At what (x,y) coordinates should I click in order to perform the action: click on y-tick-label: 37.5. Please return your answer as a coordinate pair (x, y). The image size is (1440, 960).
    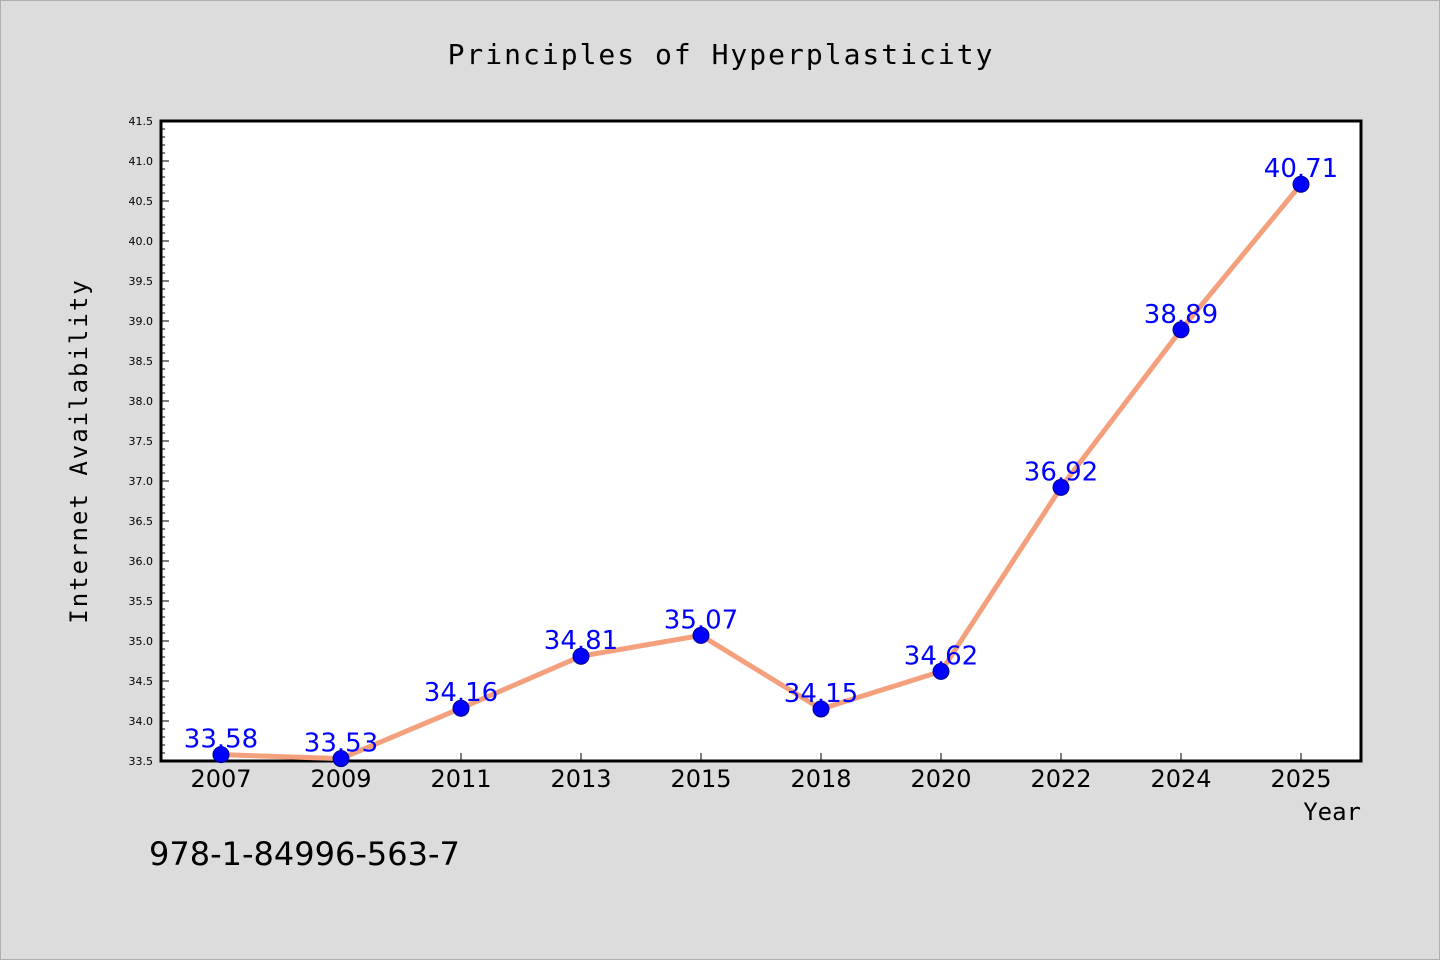
    Looking at the image, I should click on (141, 441).